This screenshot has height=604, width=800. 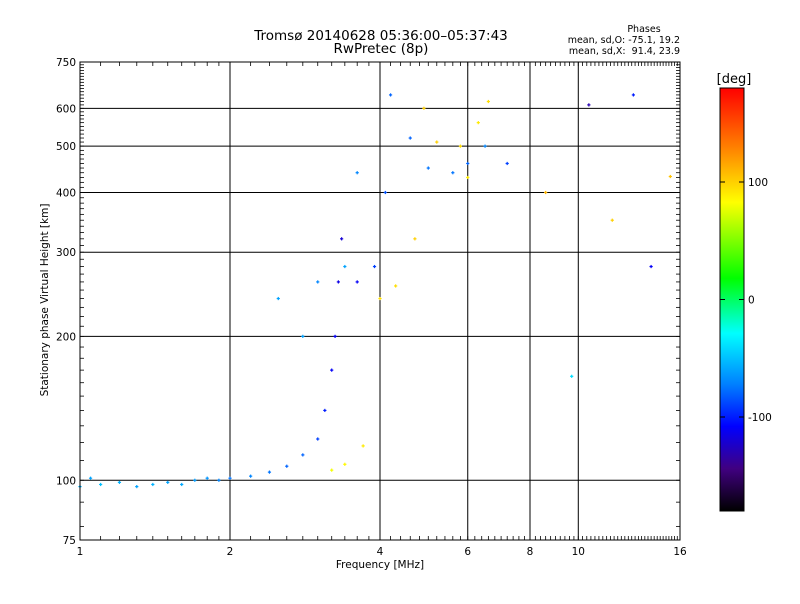 I want to click on chart-title: Tromsø 20140628 05:36:00–05:37:43, so click(x=380, y=36).